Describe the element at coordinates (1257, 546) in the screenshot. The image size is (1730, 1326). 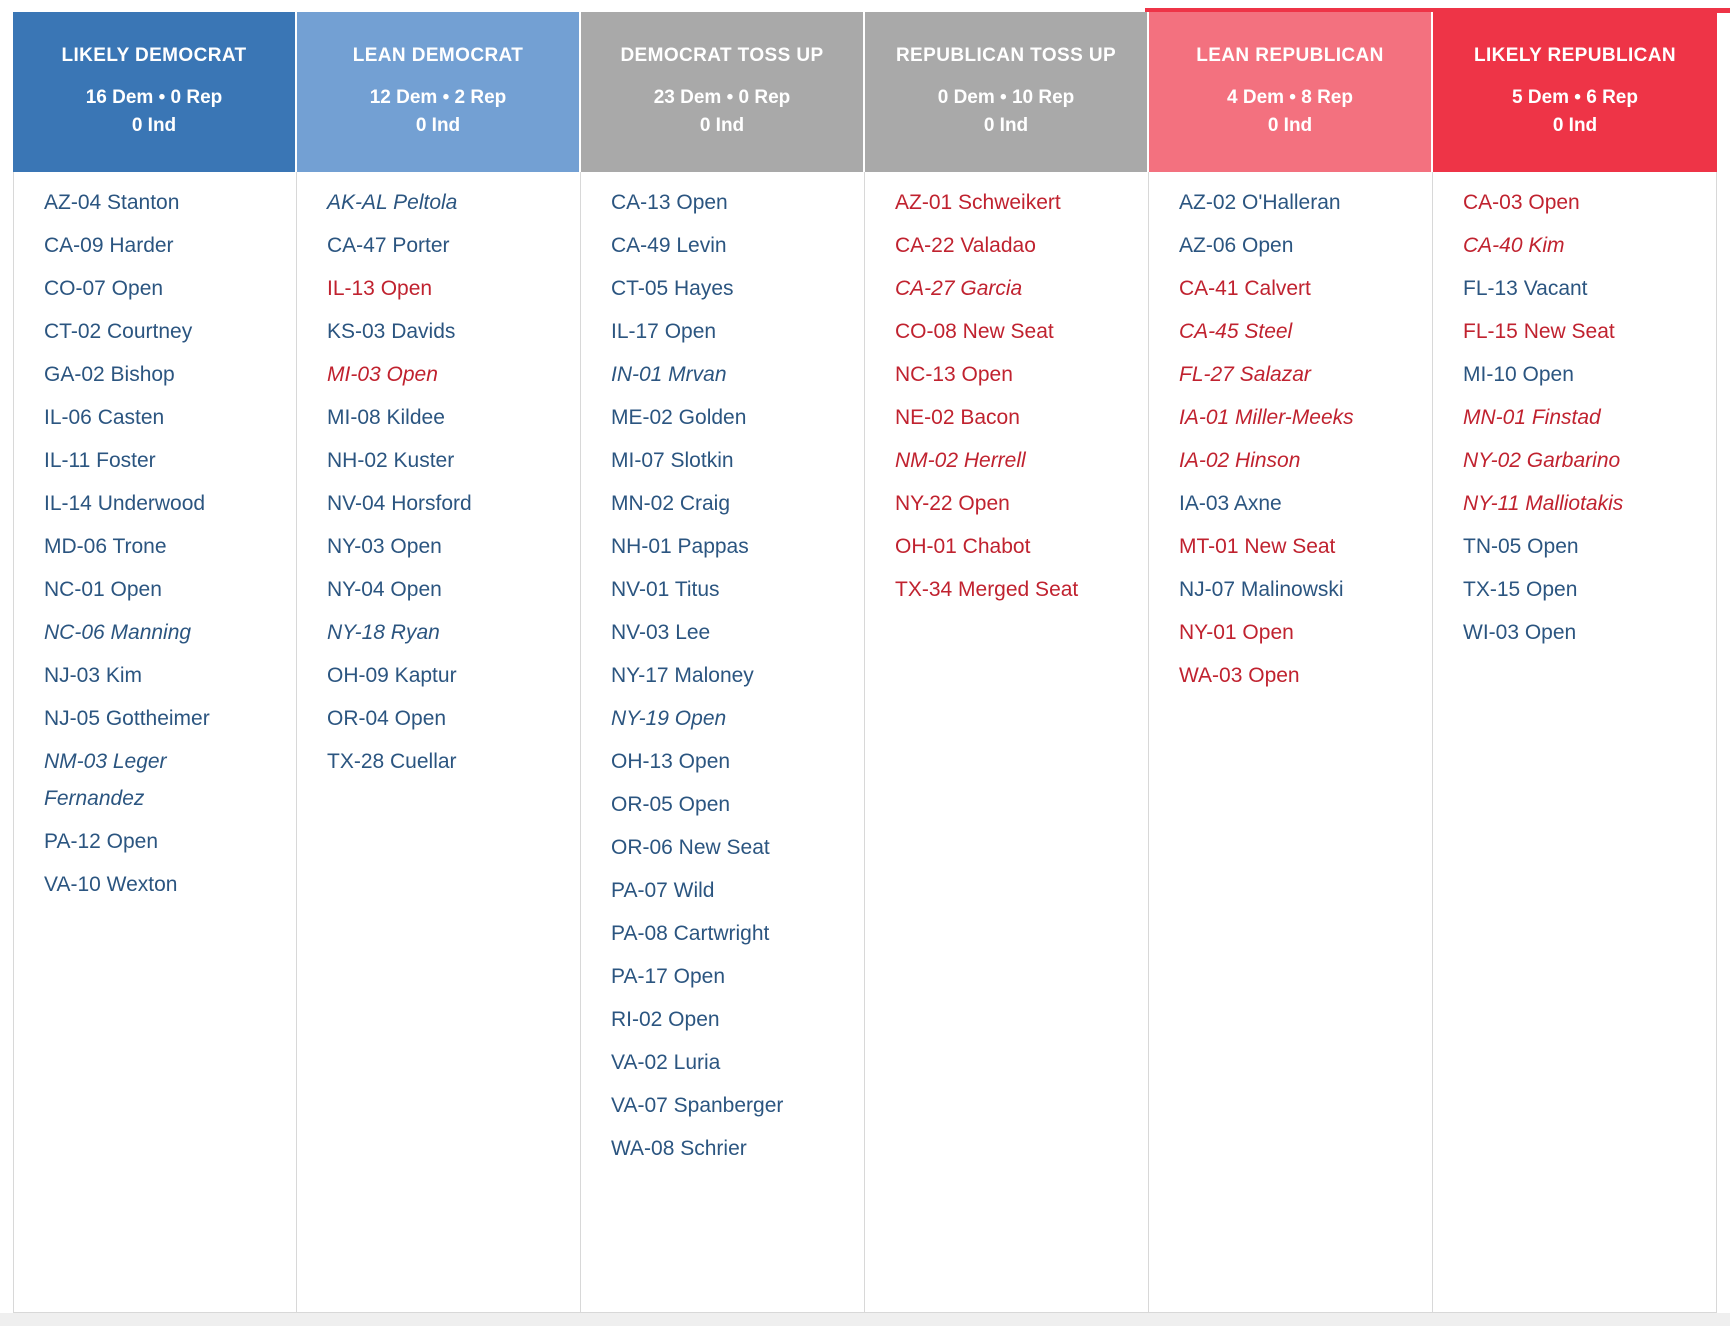
I see `race-item: MT-01 New Seat` at that location.